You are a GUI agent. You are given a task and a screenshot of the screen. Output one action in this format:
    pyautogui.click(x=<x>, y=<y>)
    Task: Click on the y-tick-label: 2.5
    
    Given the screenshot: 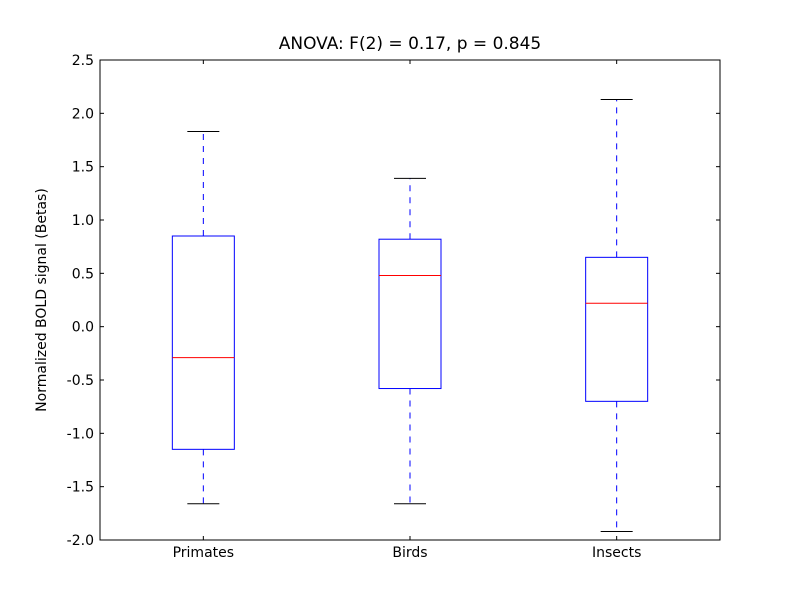 What is the action you would take?
    pyautogui.click(x=83, y=61)
    